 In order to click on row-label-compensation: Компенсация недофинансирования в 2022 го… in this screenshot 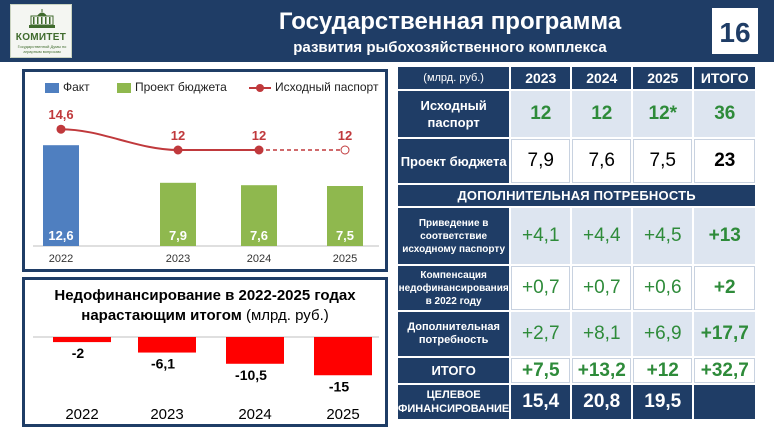, I will do `click(454, 288)`.